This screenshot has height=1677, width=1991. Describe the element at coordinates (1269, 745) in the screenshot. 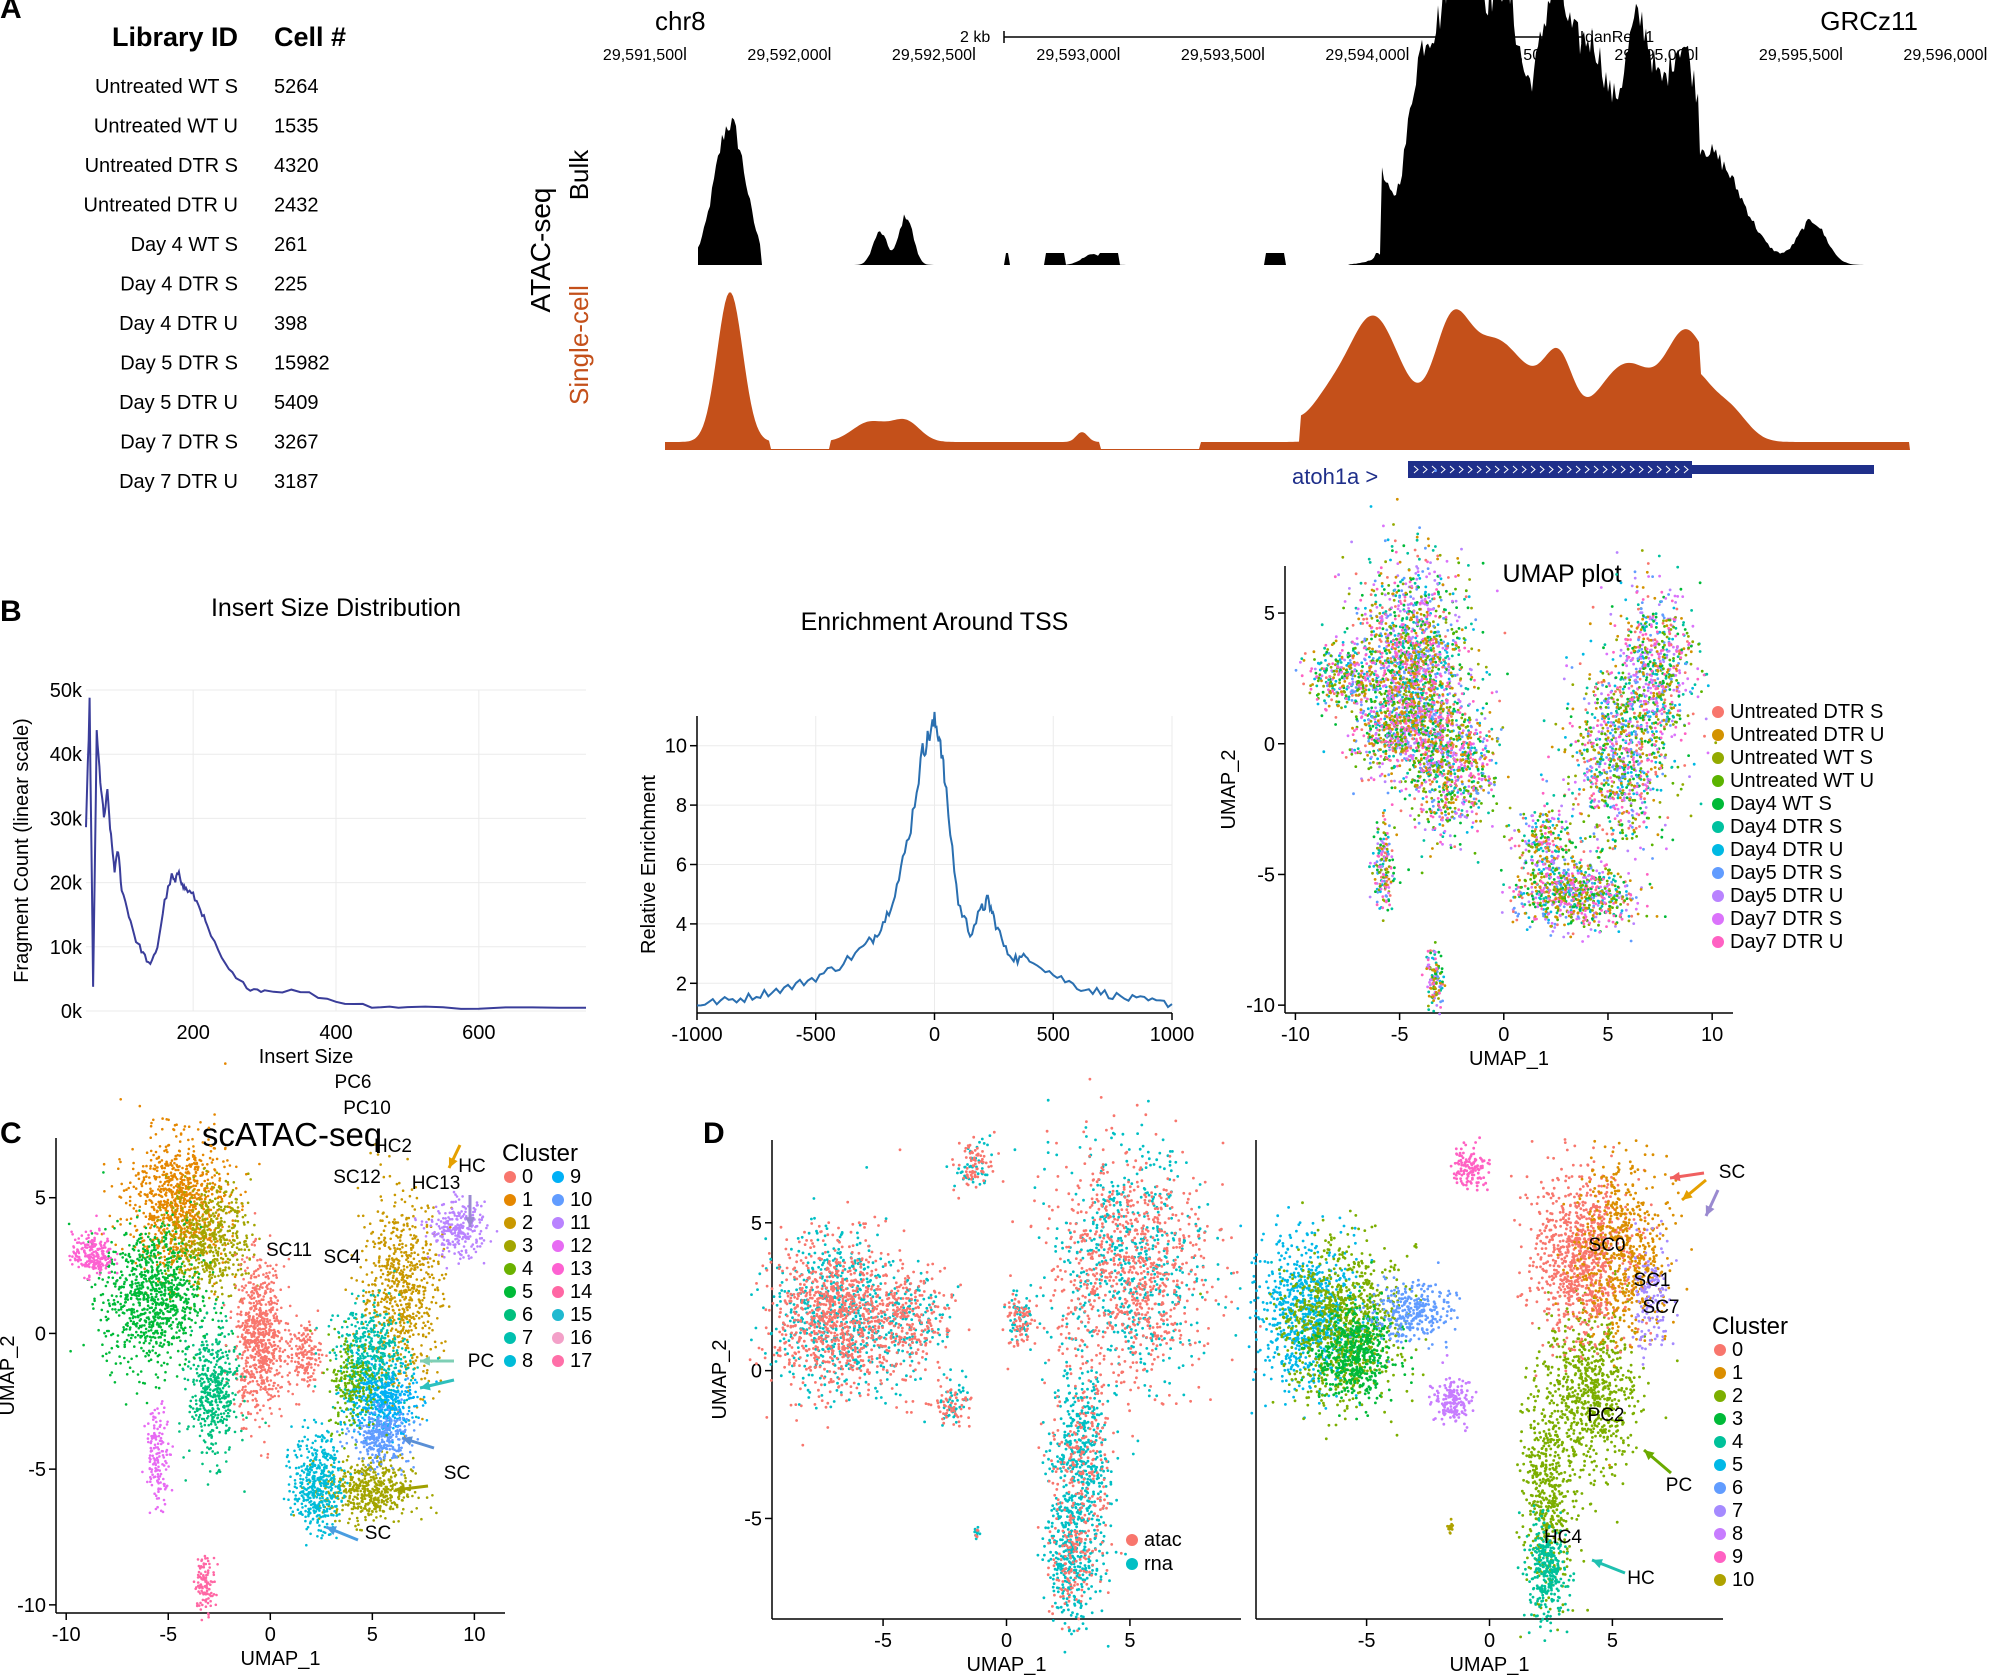

I see `y-tick-label: 0` at that location.